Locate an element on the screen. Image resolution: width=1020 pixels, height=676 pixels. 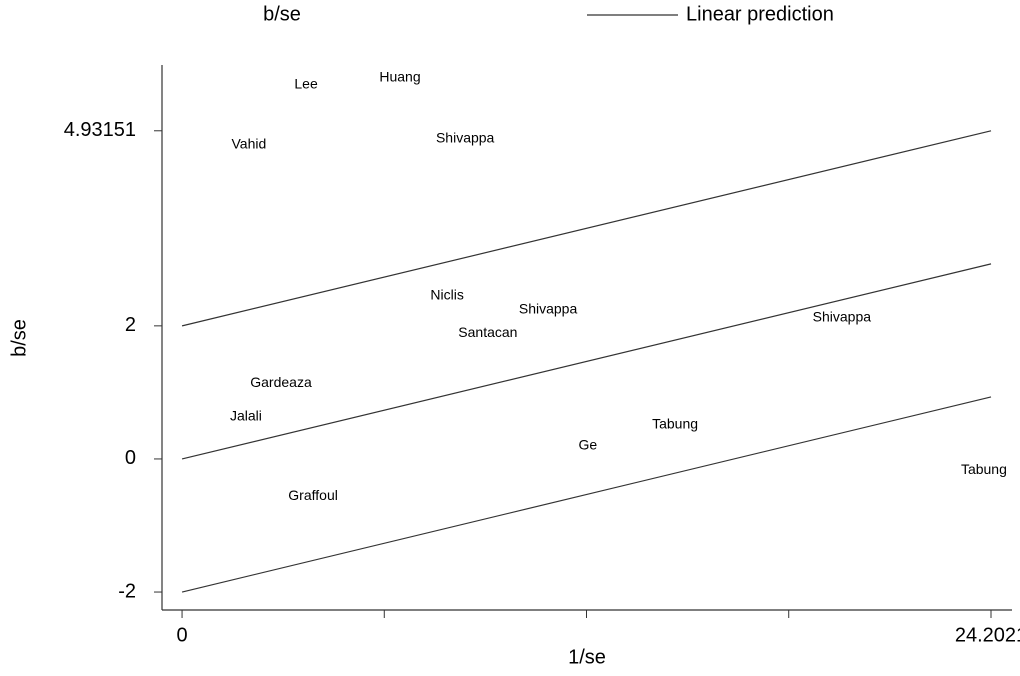
y-tick-label: 4.93151 is located at coordinates (100, 130).